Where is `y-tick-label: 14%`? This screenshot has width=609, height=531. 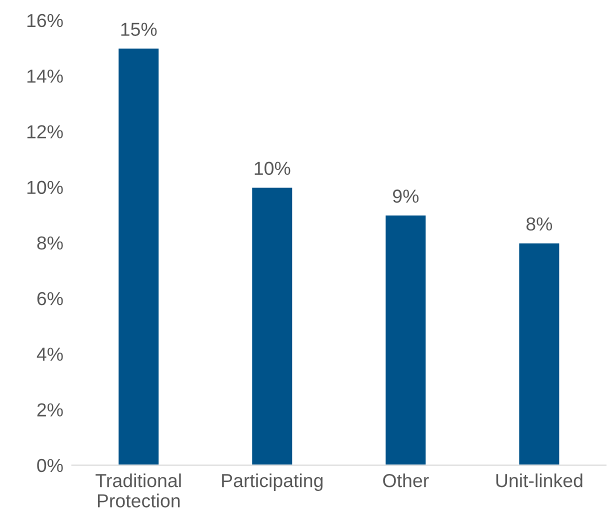 y-tick-label: 14% is located at coordinates (45, 76).